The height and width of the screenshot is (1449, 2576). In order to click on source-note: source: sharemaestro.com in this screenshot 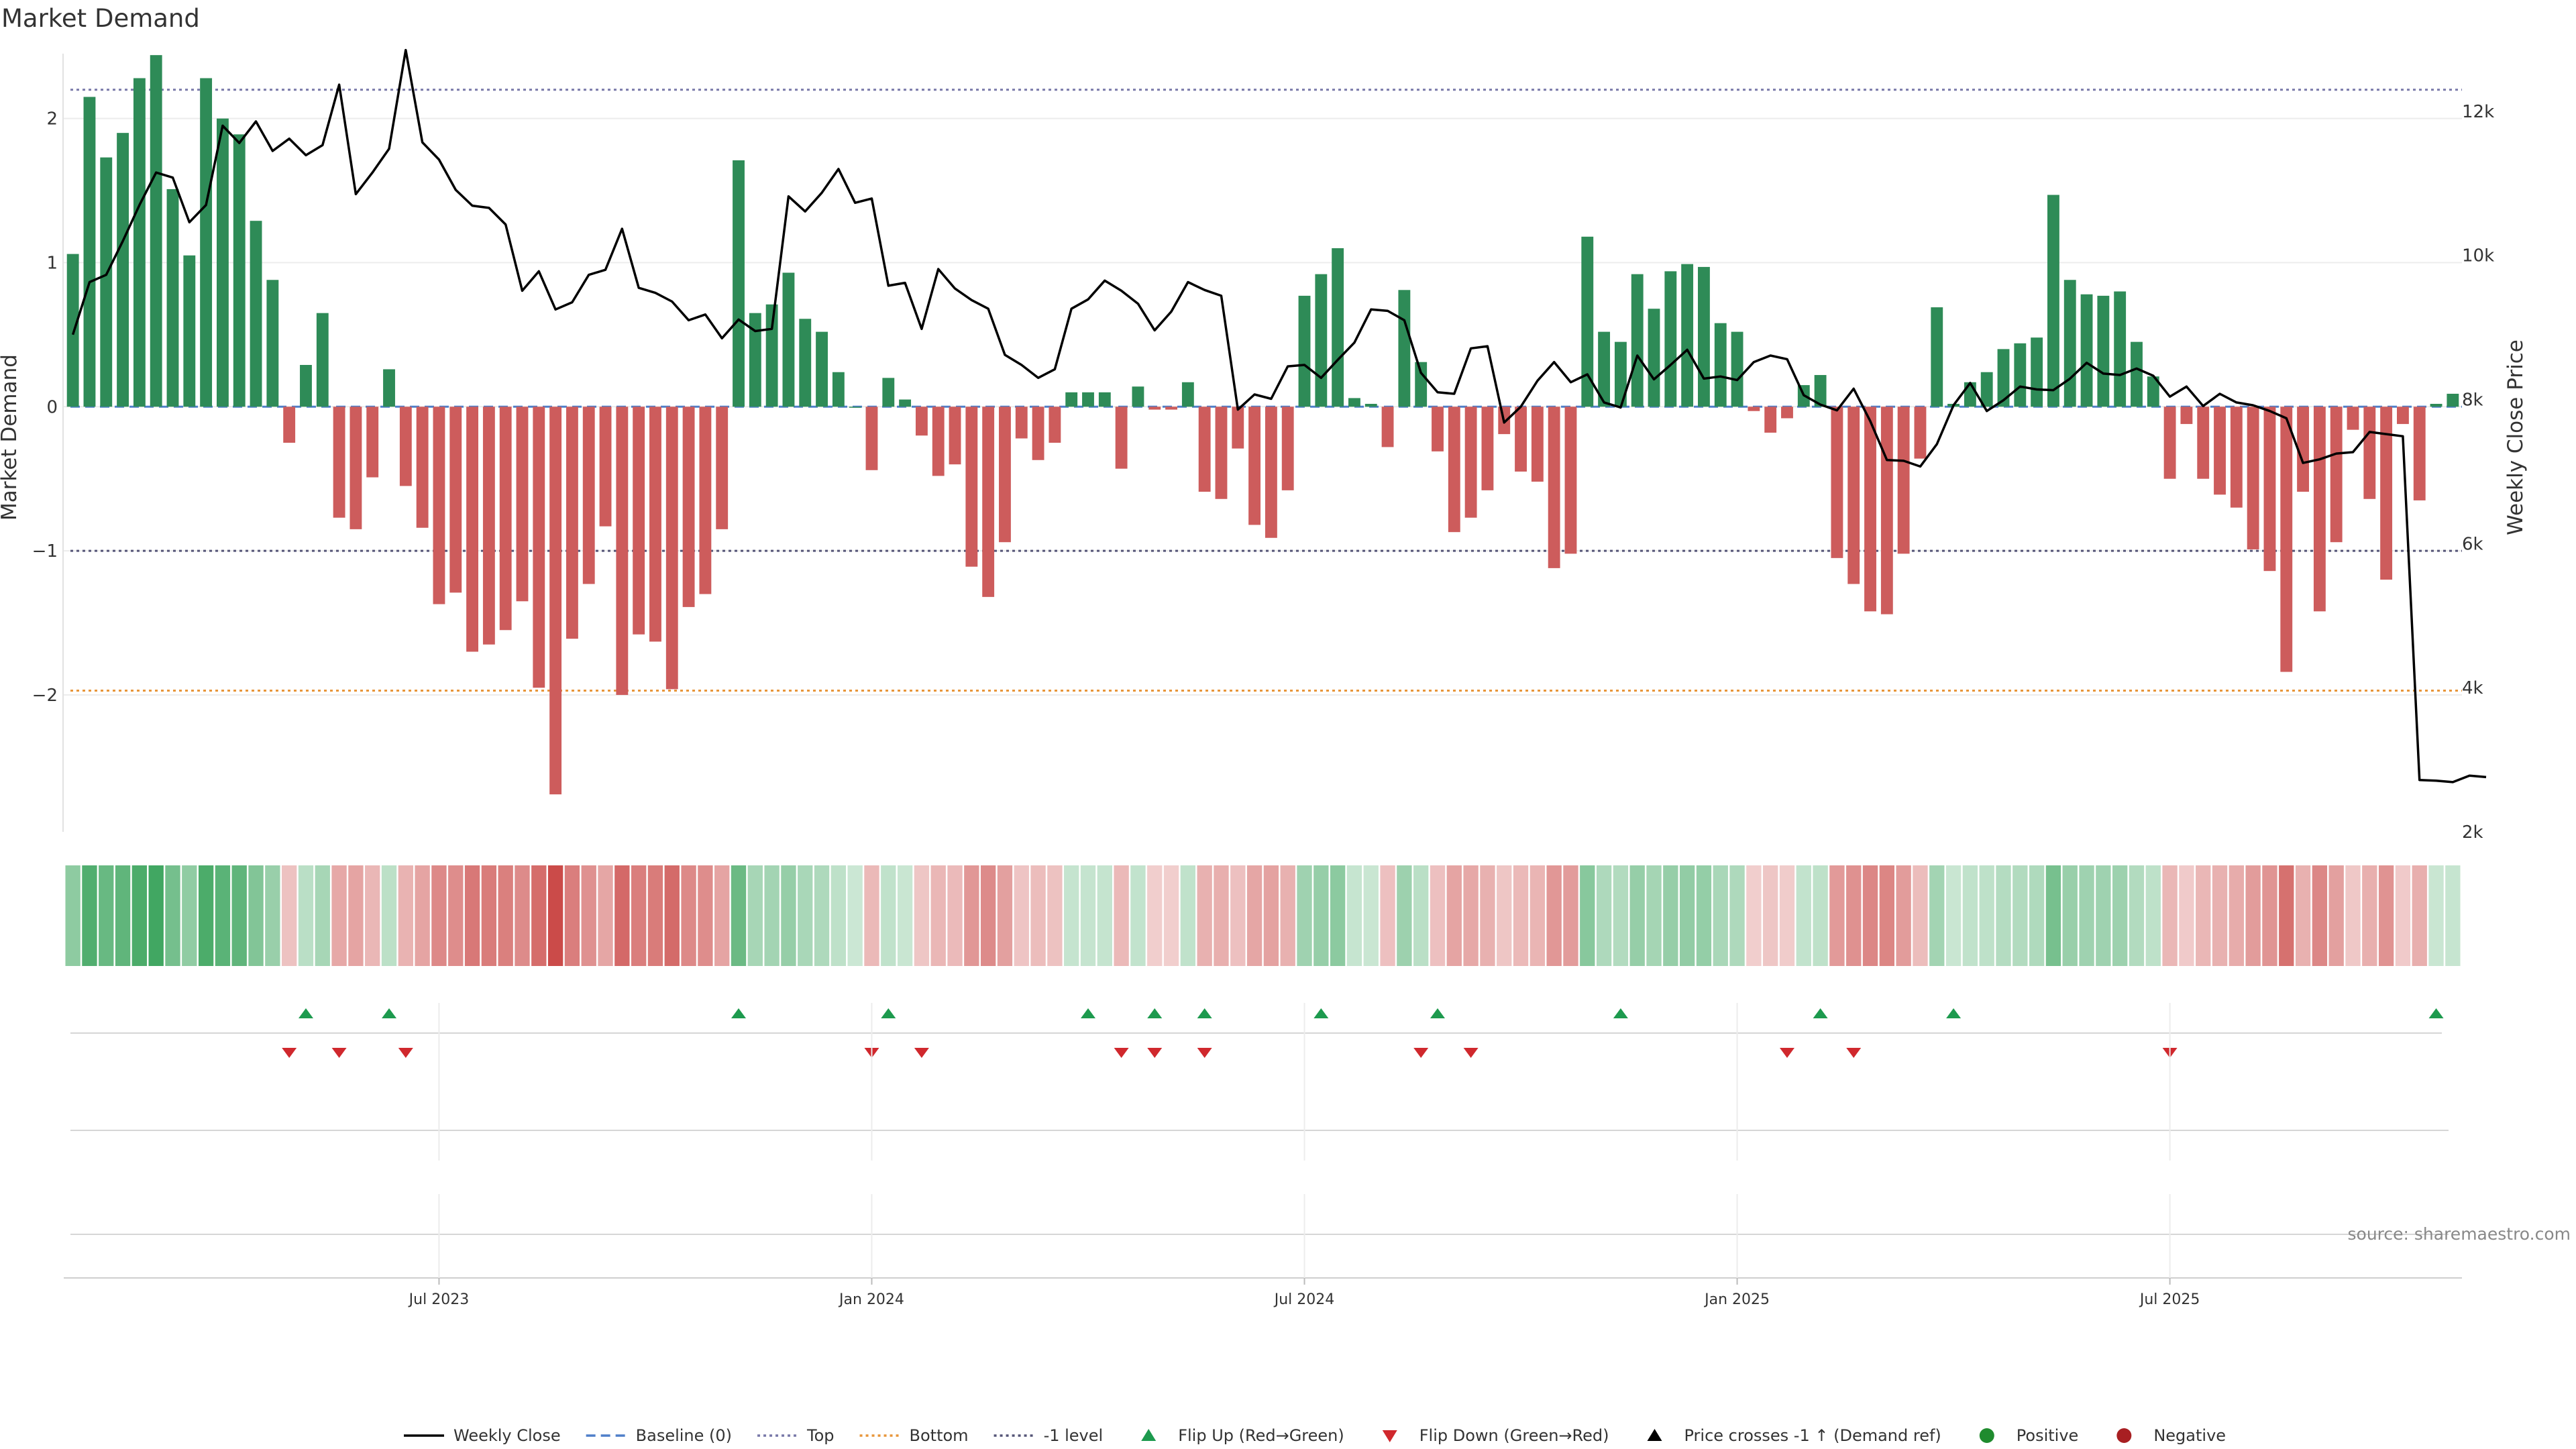, I will do `click(2459, 1234)`.